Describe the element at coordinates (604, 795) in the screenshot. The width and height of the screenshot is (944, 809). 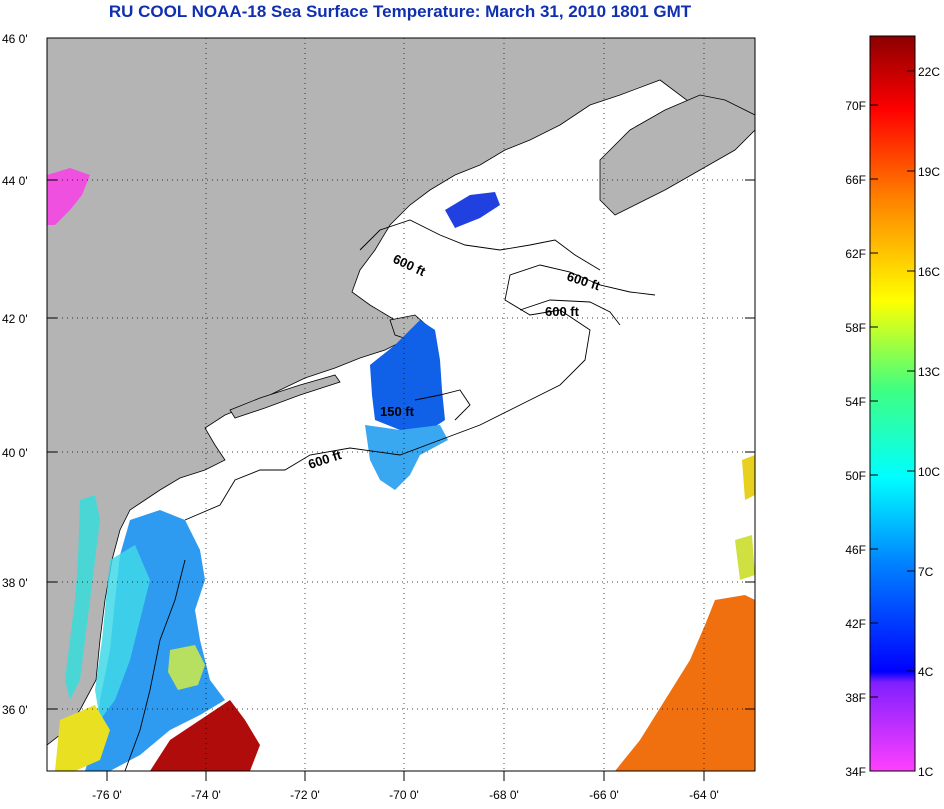
I see `lon-label-66: -66 0'` at that location.